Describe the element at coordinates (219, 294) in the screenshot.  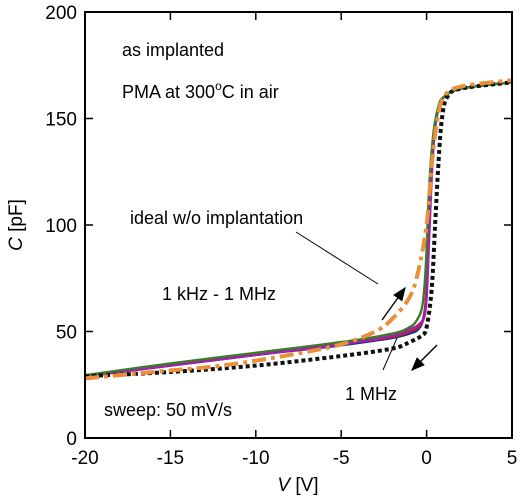
I see `annotation-freq-range: 1 kHz - 1 MHz` at that location.